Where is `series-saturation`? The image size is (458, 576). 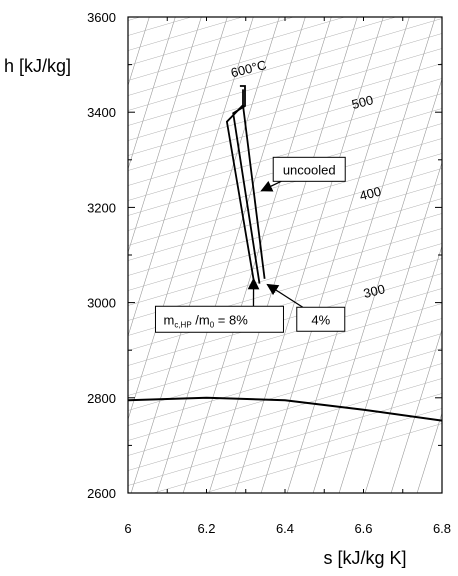 series-saturation is located at coordinates (285, 409).